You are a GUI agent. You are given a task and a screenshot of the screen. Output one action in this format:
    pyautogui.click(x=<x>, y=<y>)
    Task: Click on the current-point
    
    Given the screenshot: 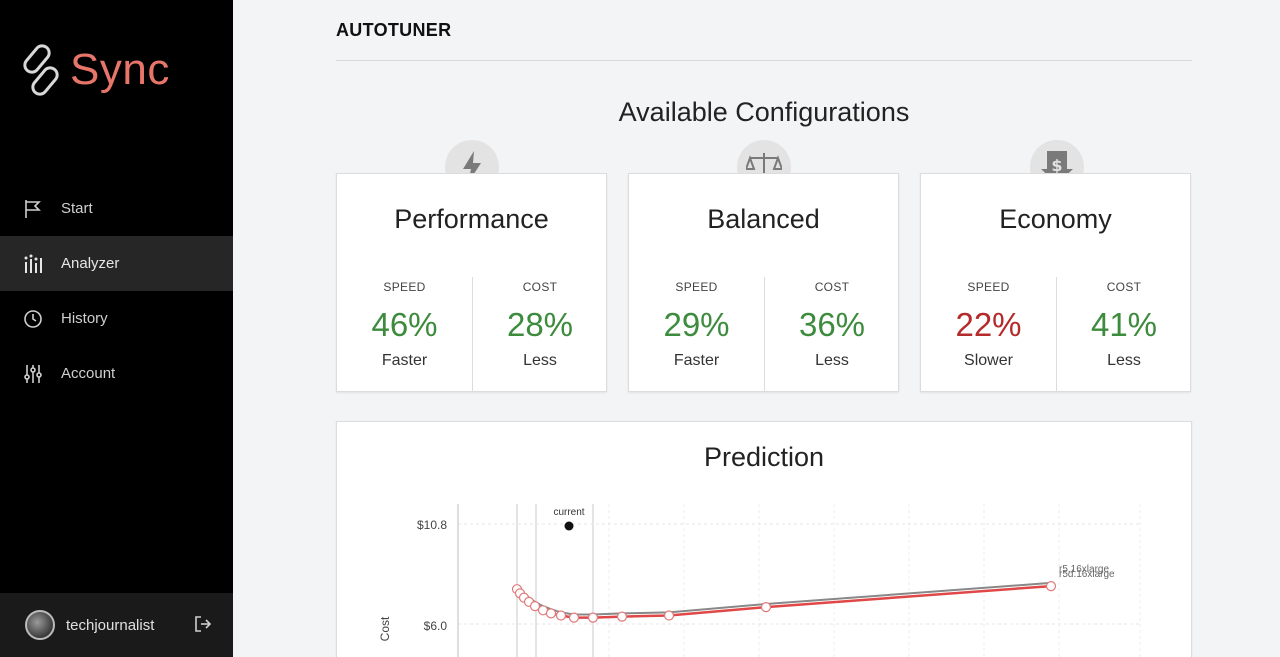 What is the action you would take?
    pyautogui.click(x=569, y=526)
    